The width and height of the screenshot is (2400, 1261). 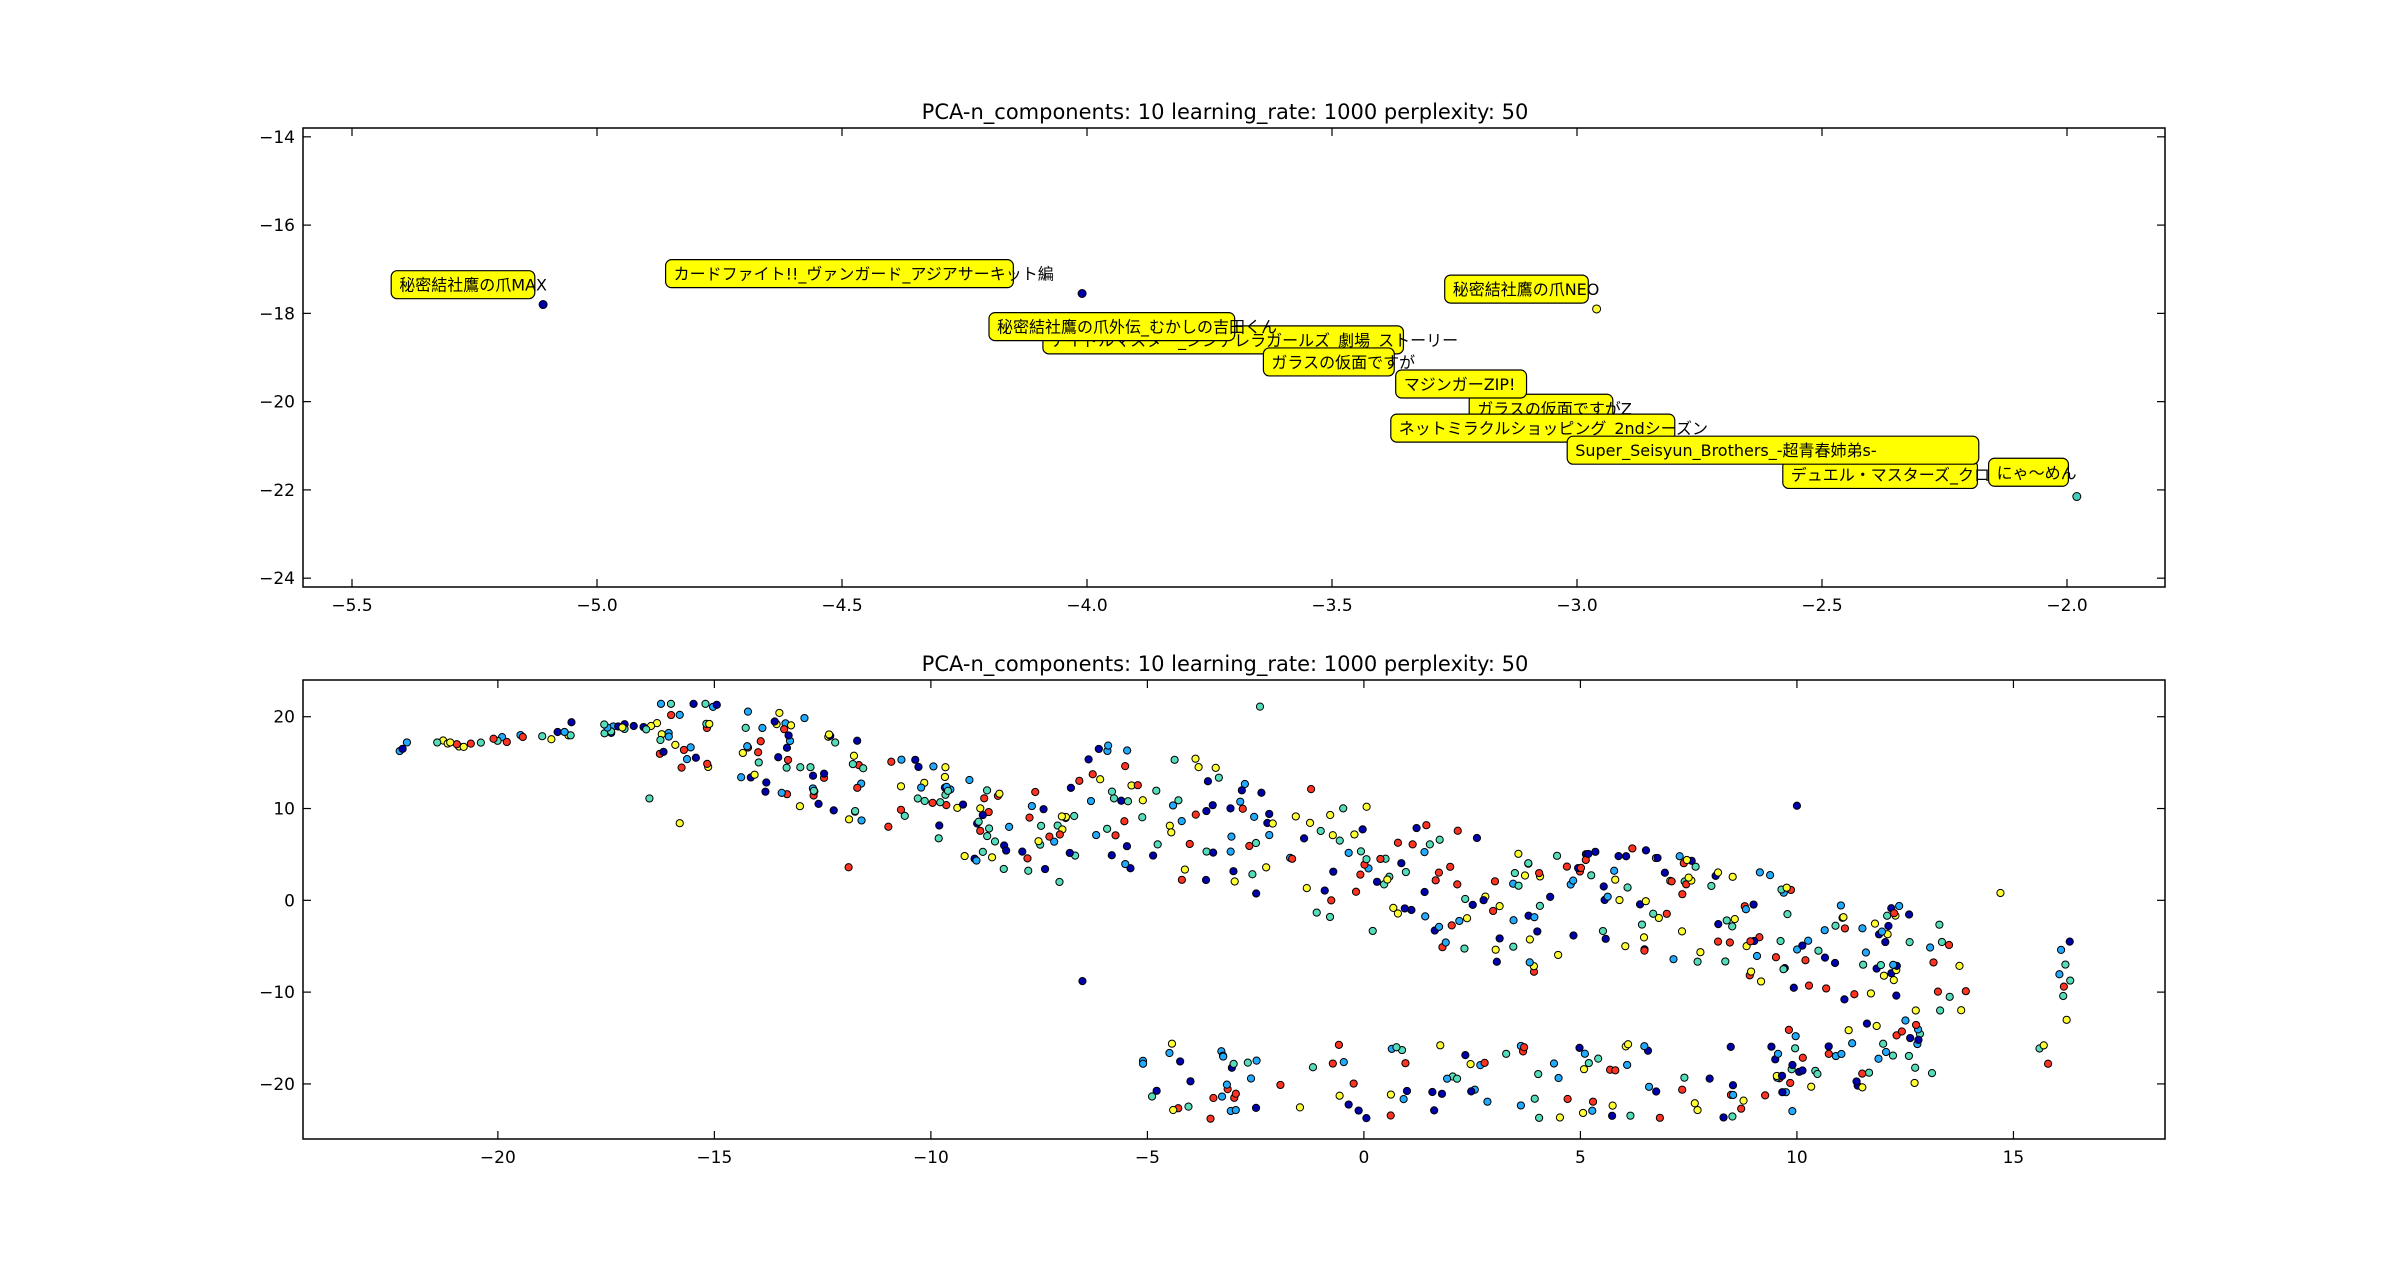 What do you see at coordinates (1132, 327) in the screenshot?
I see `annotation-label: 秘密結社鷹の爪外伝_むかしの吉田くん` at bounding box center [1132, 327].